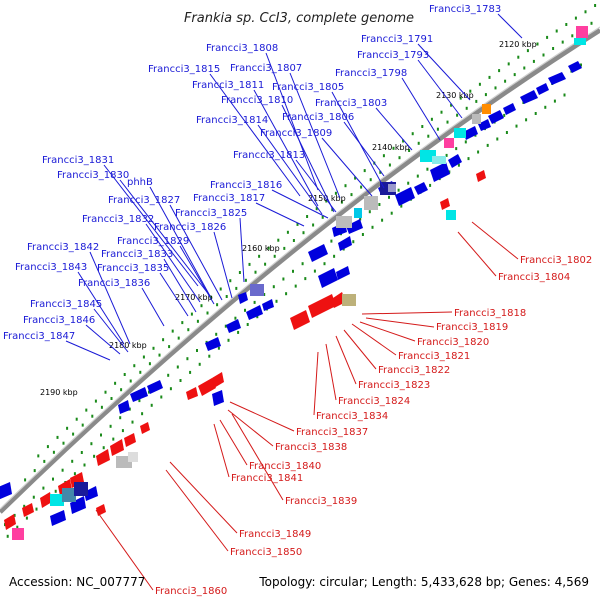  What do you see at coordinates (118, 219) in the screenshot?
I see `label-francci3-1832: Francci3_1832` at bounding box center [118, 219].